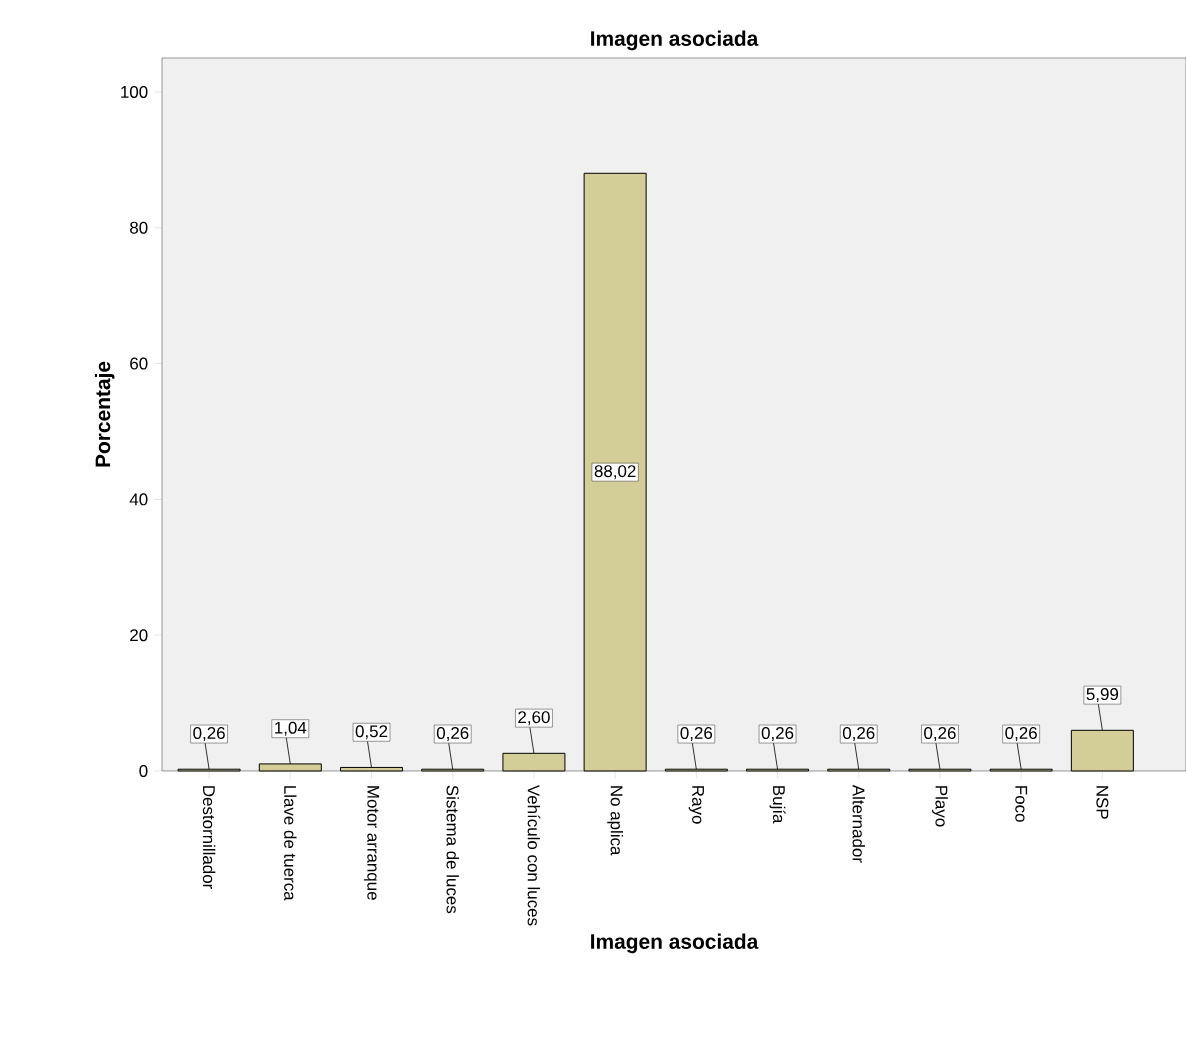 The height and width of the screenshot is (1039, 1186). Describe the element at coordinates (534, 855) in the screenshot. I see `x-tick-label: Vehículo con luces` at that location.